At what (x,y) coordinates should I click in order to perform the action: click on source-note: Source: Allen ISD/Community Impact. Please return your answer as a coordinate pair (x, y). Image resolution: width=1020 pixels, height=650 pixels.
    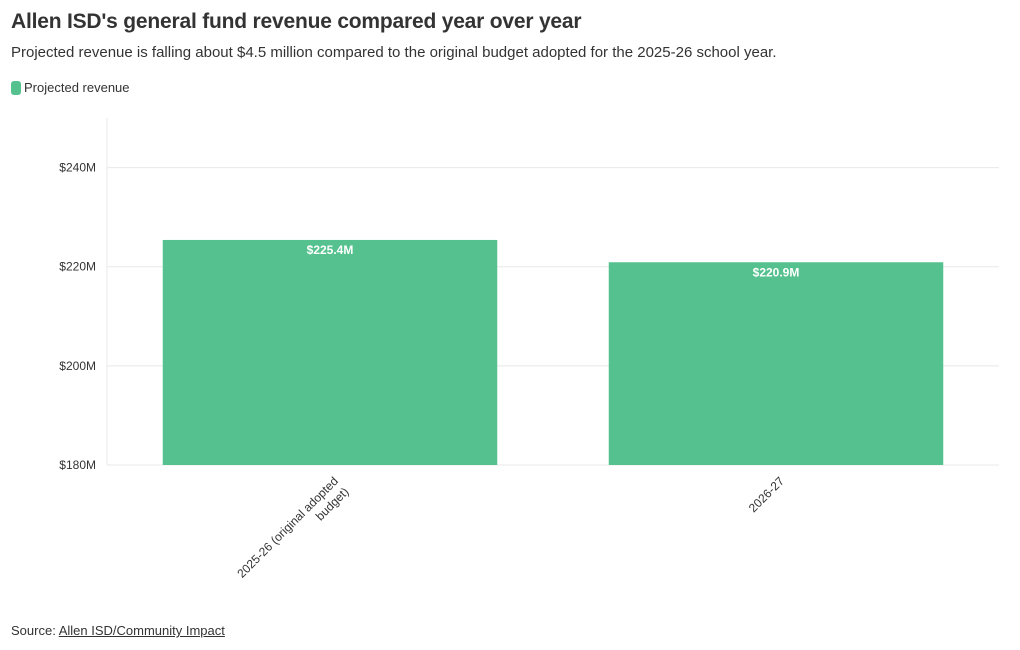
    Looking at the image, I should click on (118, 630).